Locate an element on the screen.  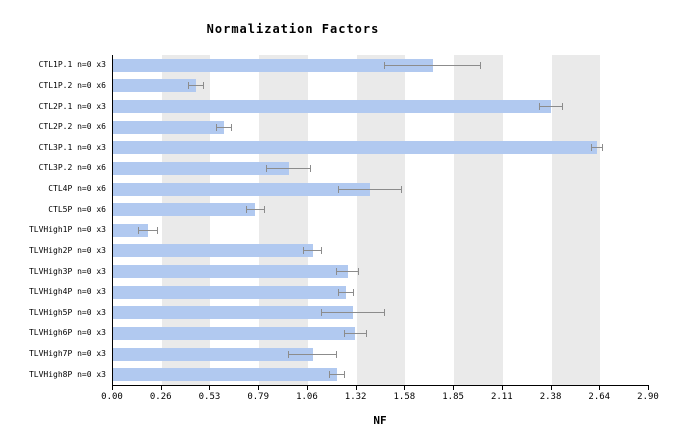
x-tick-label: 1.58 is located at coordinates (404, 397).